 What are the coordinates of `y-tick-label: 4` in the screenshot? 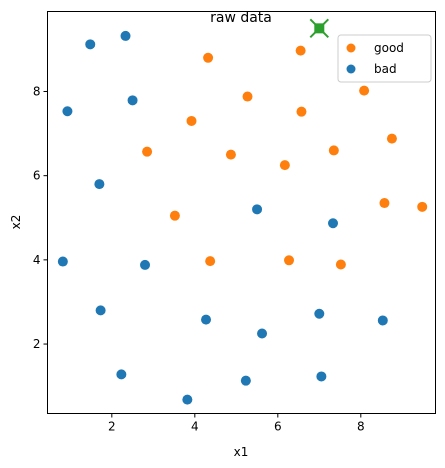 It's located at (37, 260).